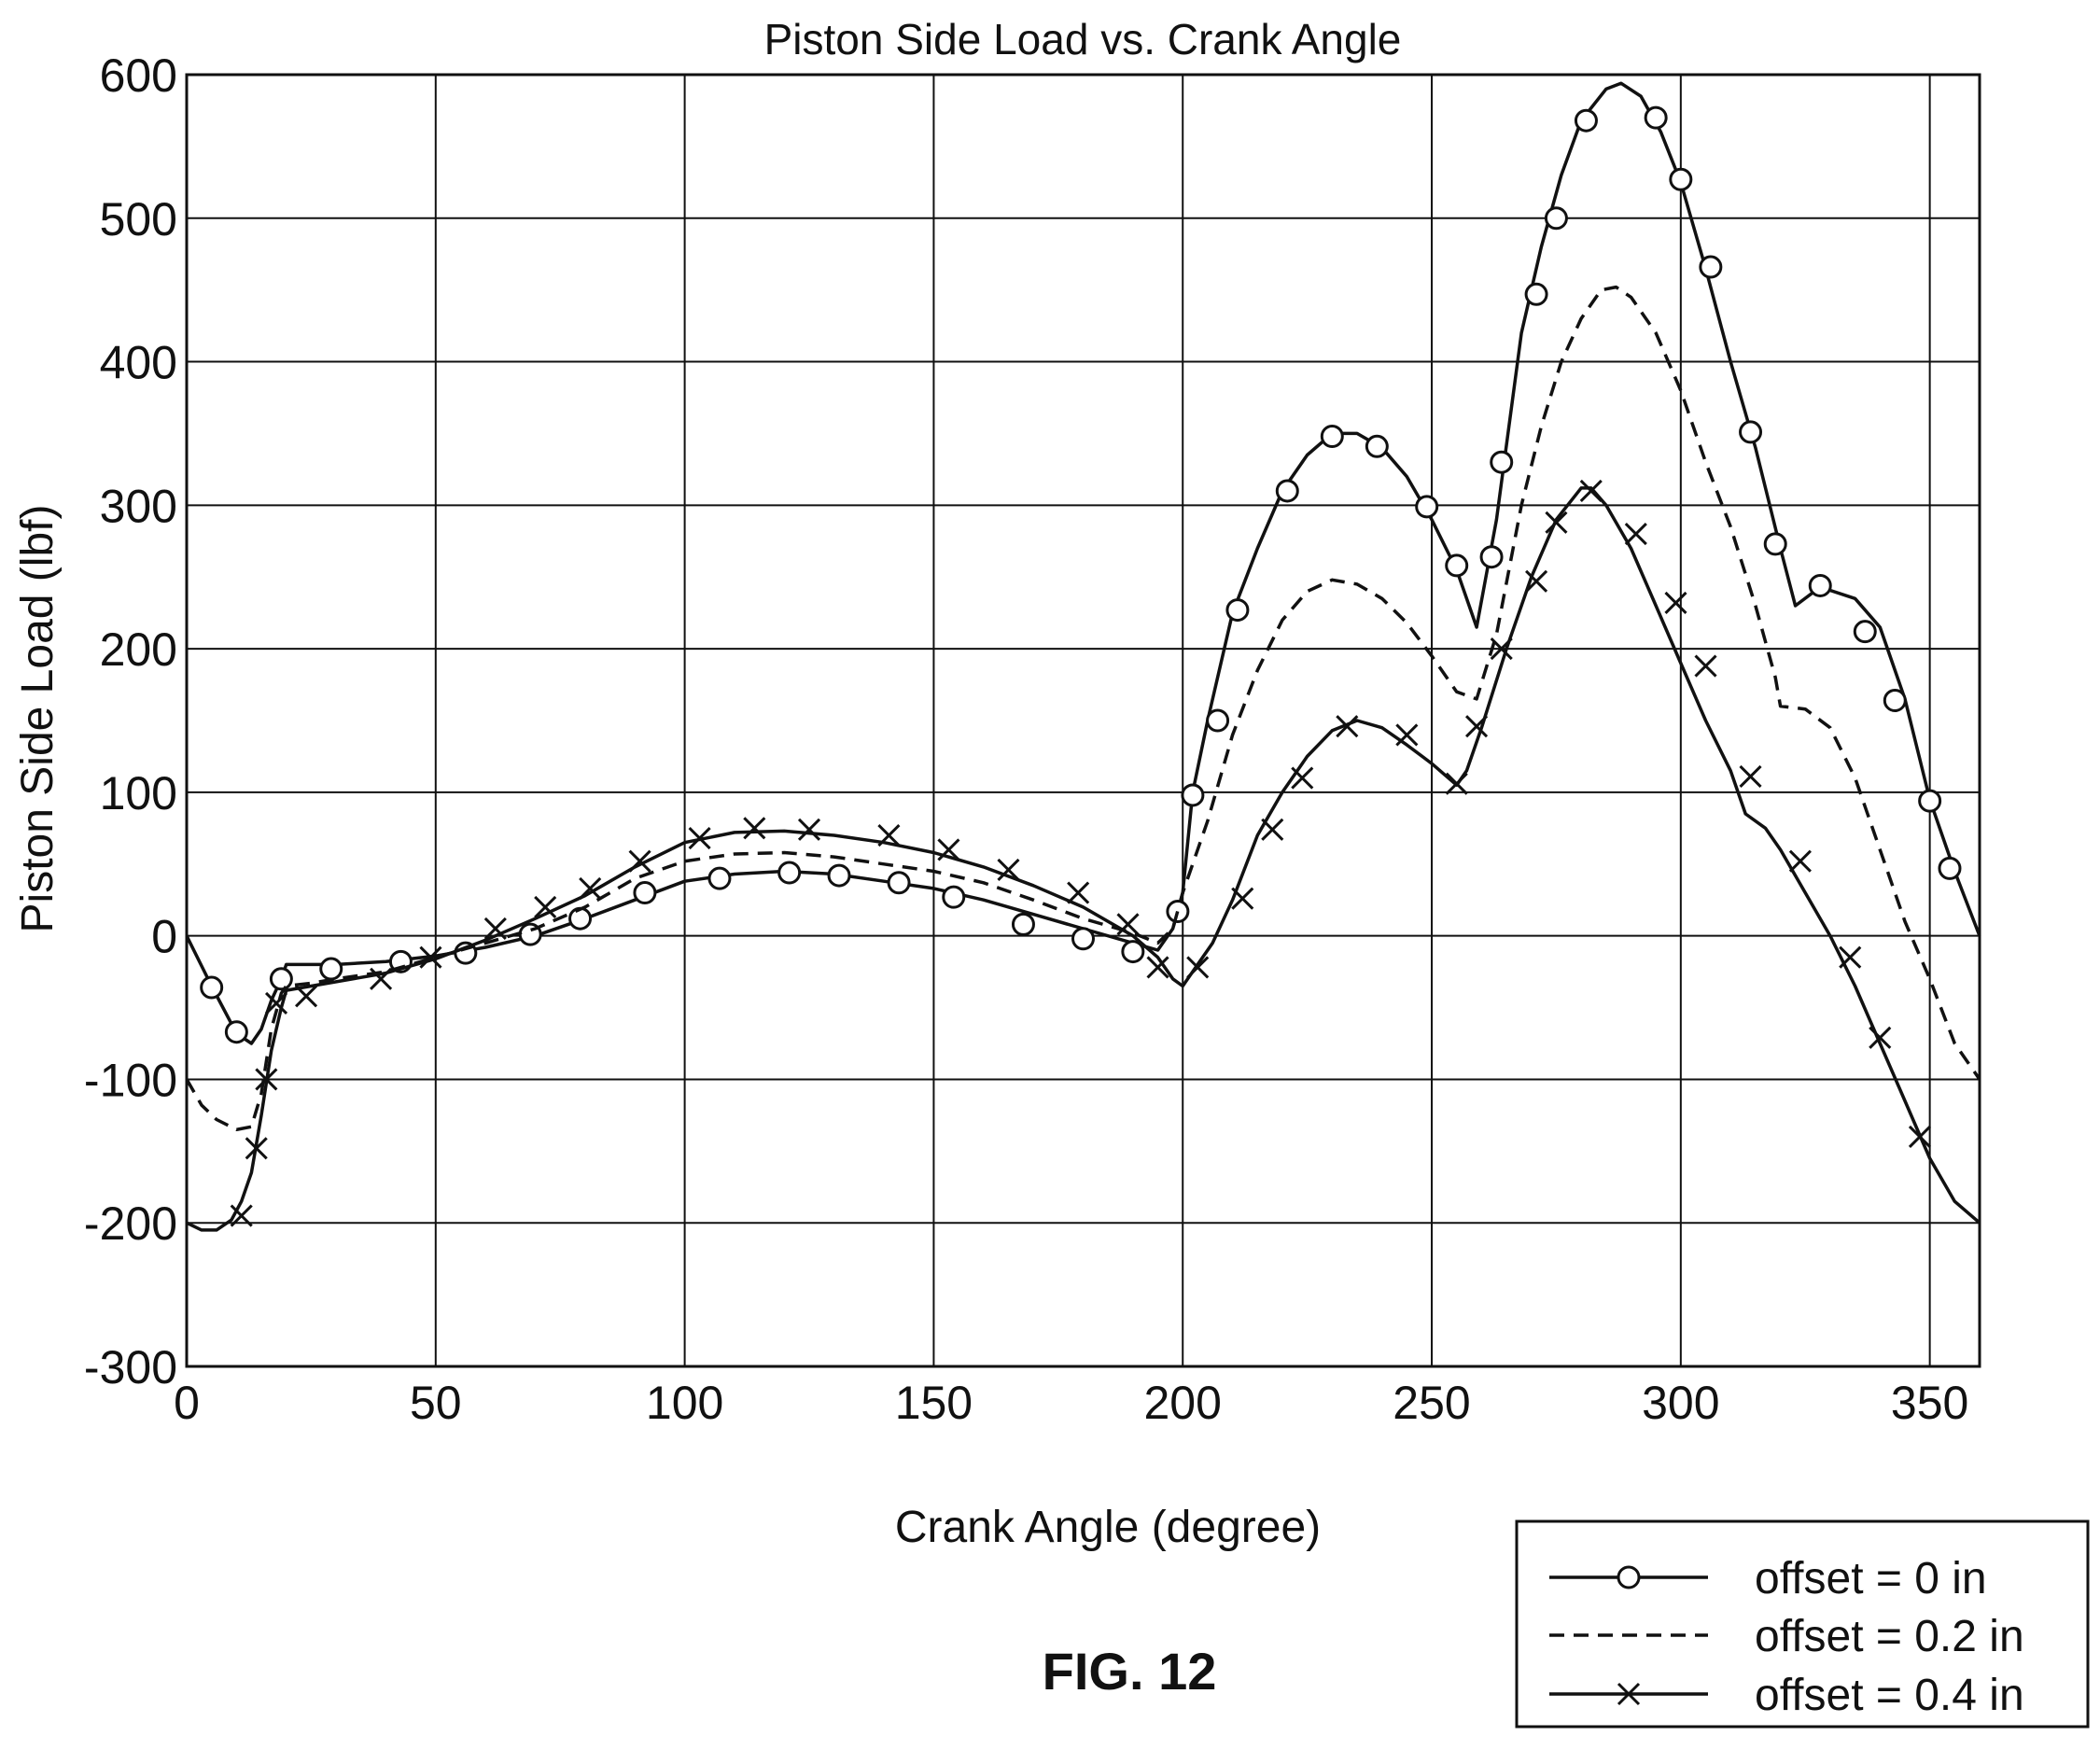 The height and width of the screenshot is (1750, 2100). I want to click on x-tick-label: 0, so click(187, 1403).